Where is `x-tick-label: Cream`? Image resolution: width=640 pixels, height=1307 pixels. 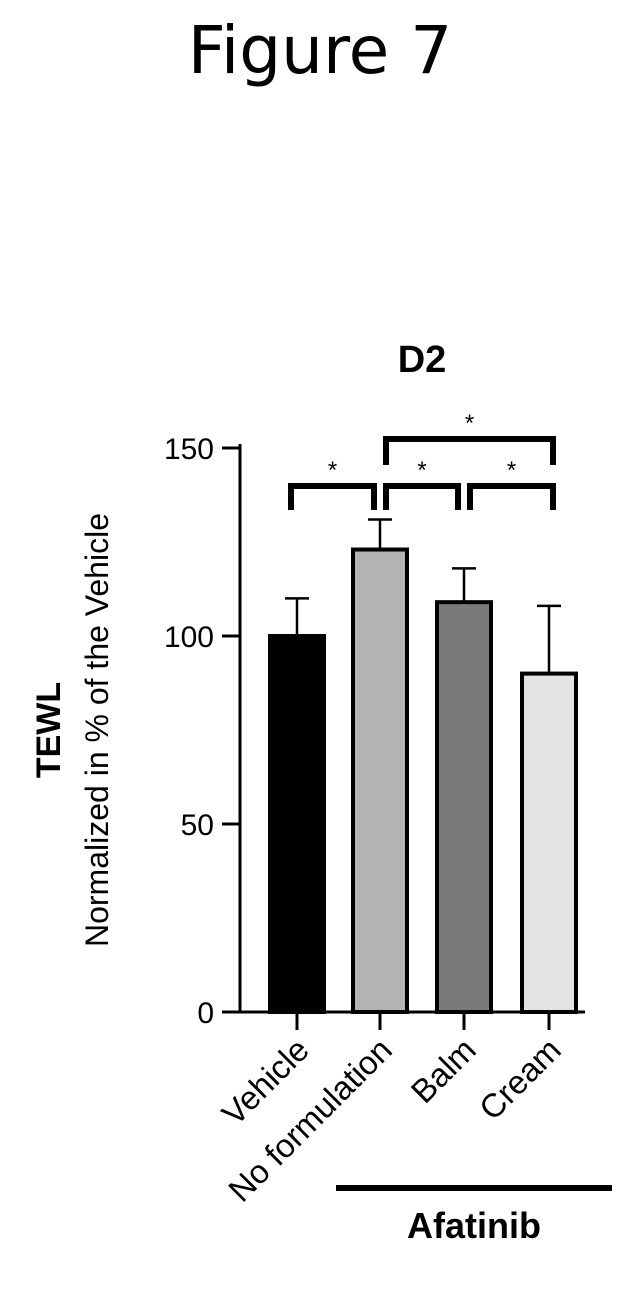
x-tick-label: Cream is located at coordinates (520, 1079).